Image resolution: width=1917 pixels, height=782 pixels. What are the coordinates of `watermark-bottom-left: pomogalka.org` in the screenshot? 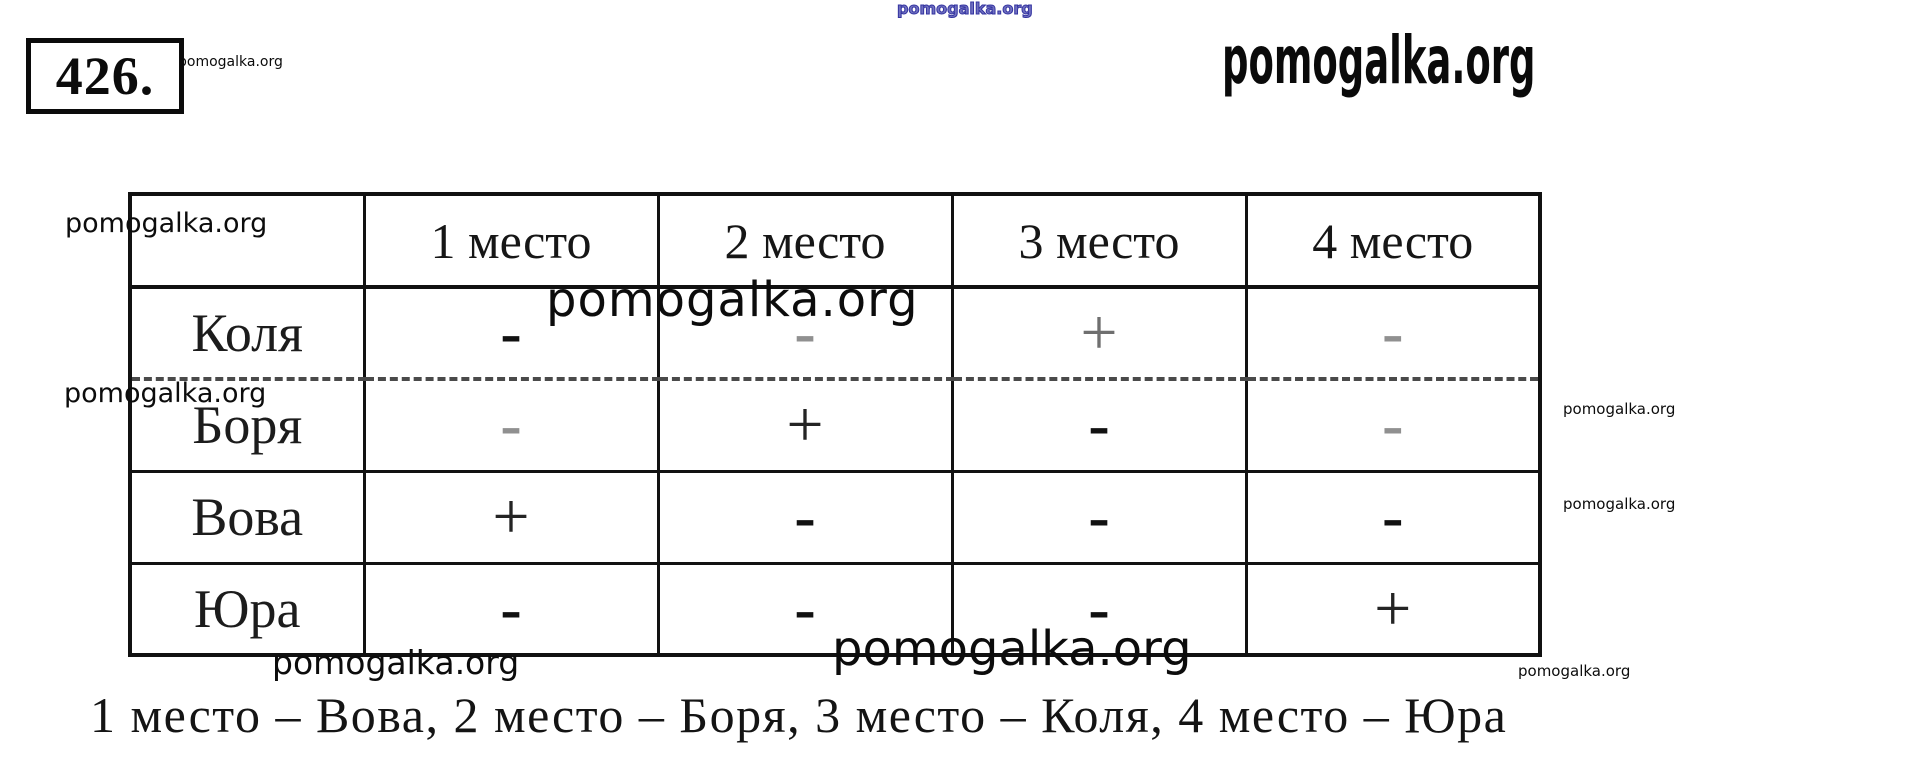 It's located at (396, 662).